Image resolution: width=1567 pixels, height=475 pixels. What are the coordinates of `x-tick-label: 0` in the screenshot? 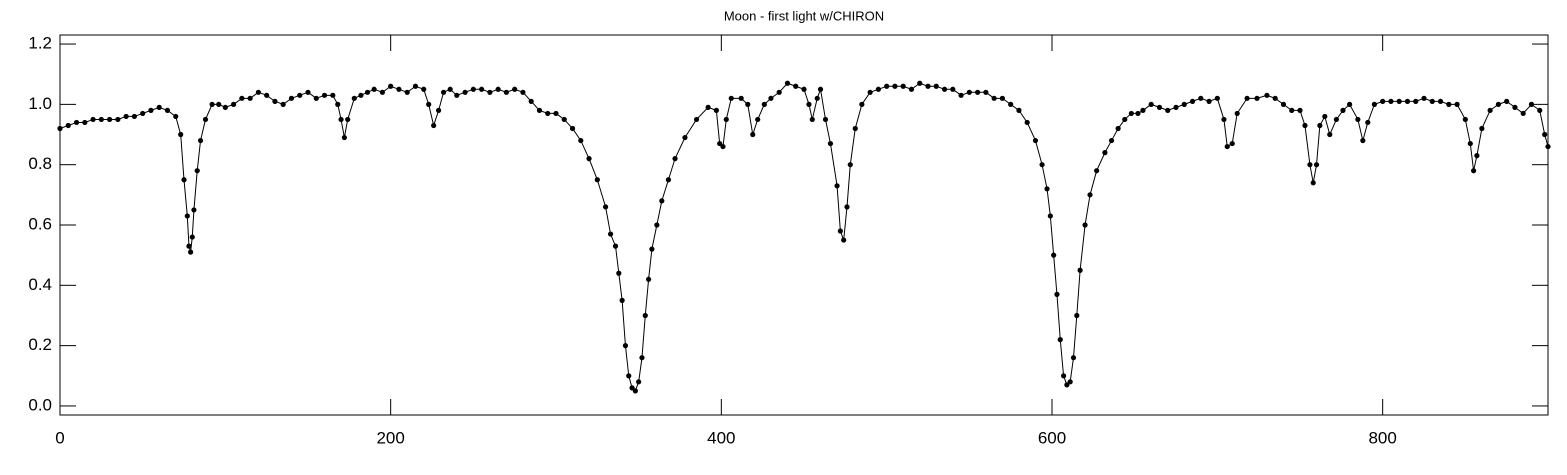 It's located at (59, 437).